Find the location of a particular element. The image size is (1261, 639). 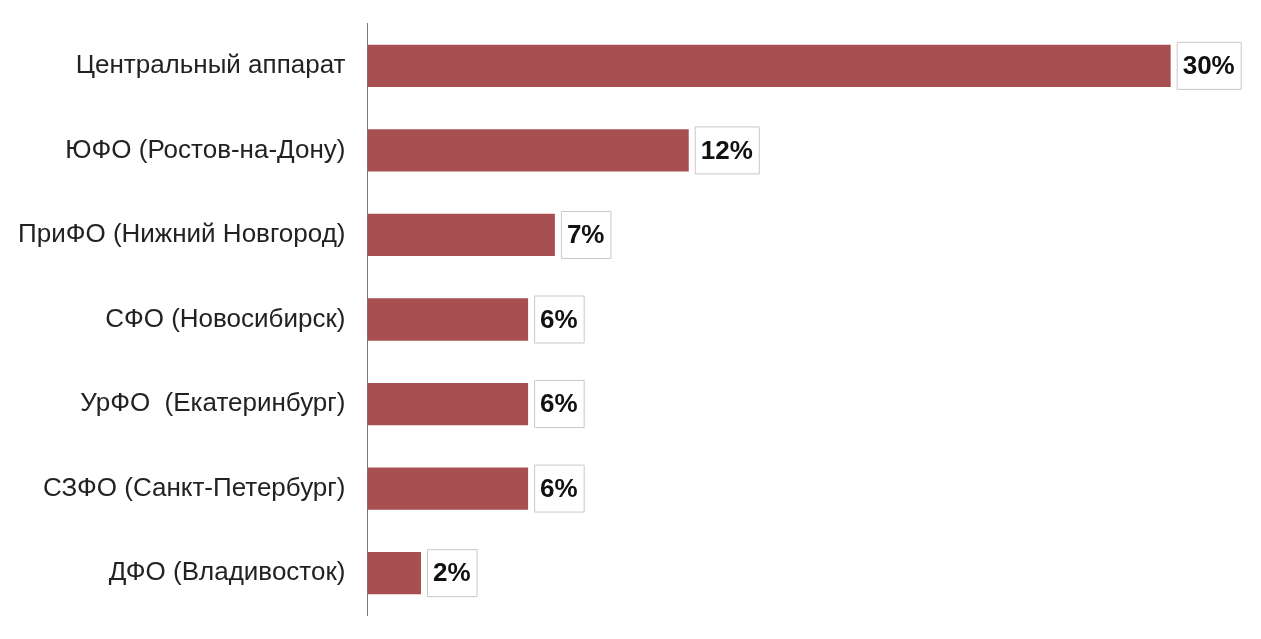

data-label: 30% is located at coordinates (1208, 65).